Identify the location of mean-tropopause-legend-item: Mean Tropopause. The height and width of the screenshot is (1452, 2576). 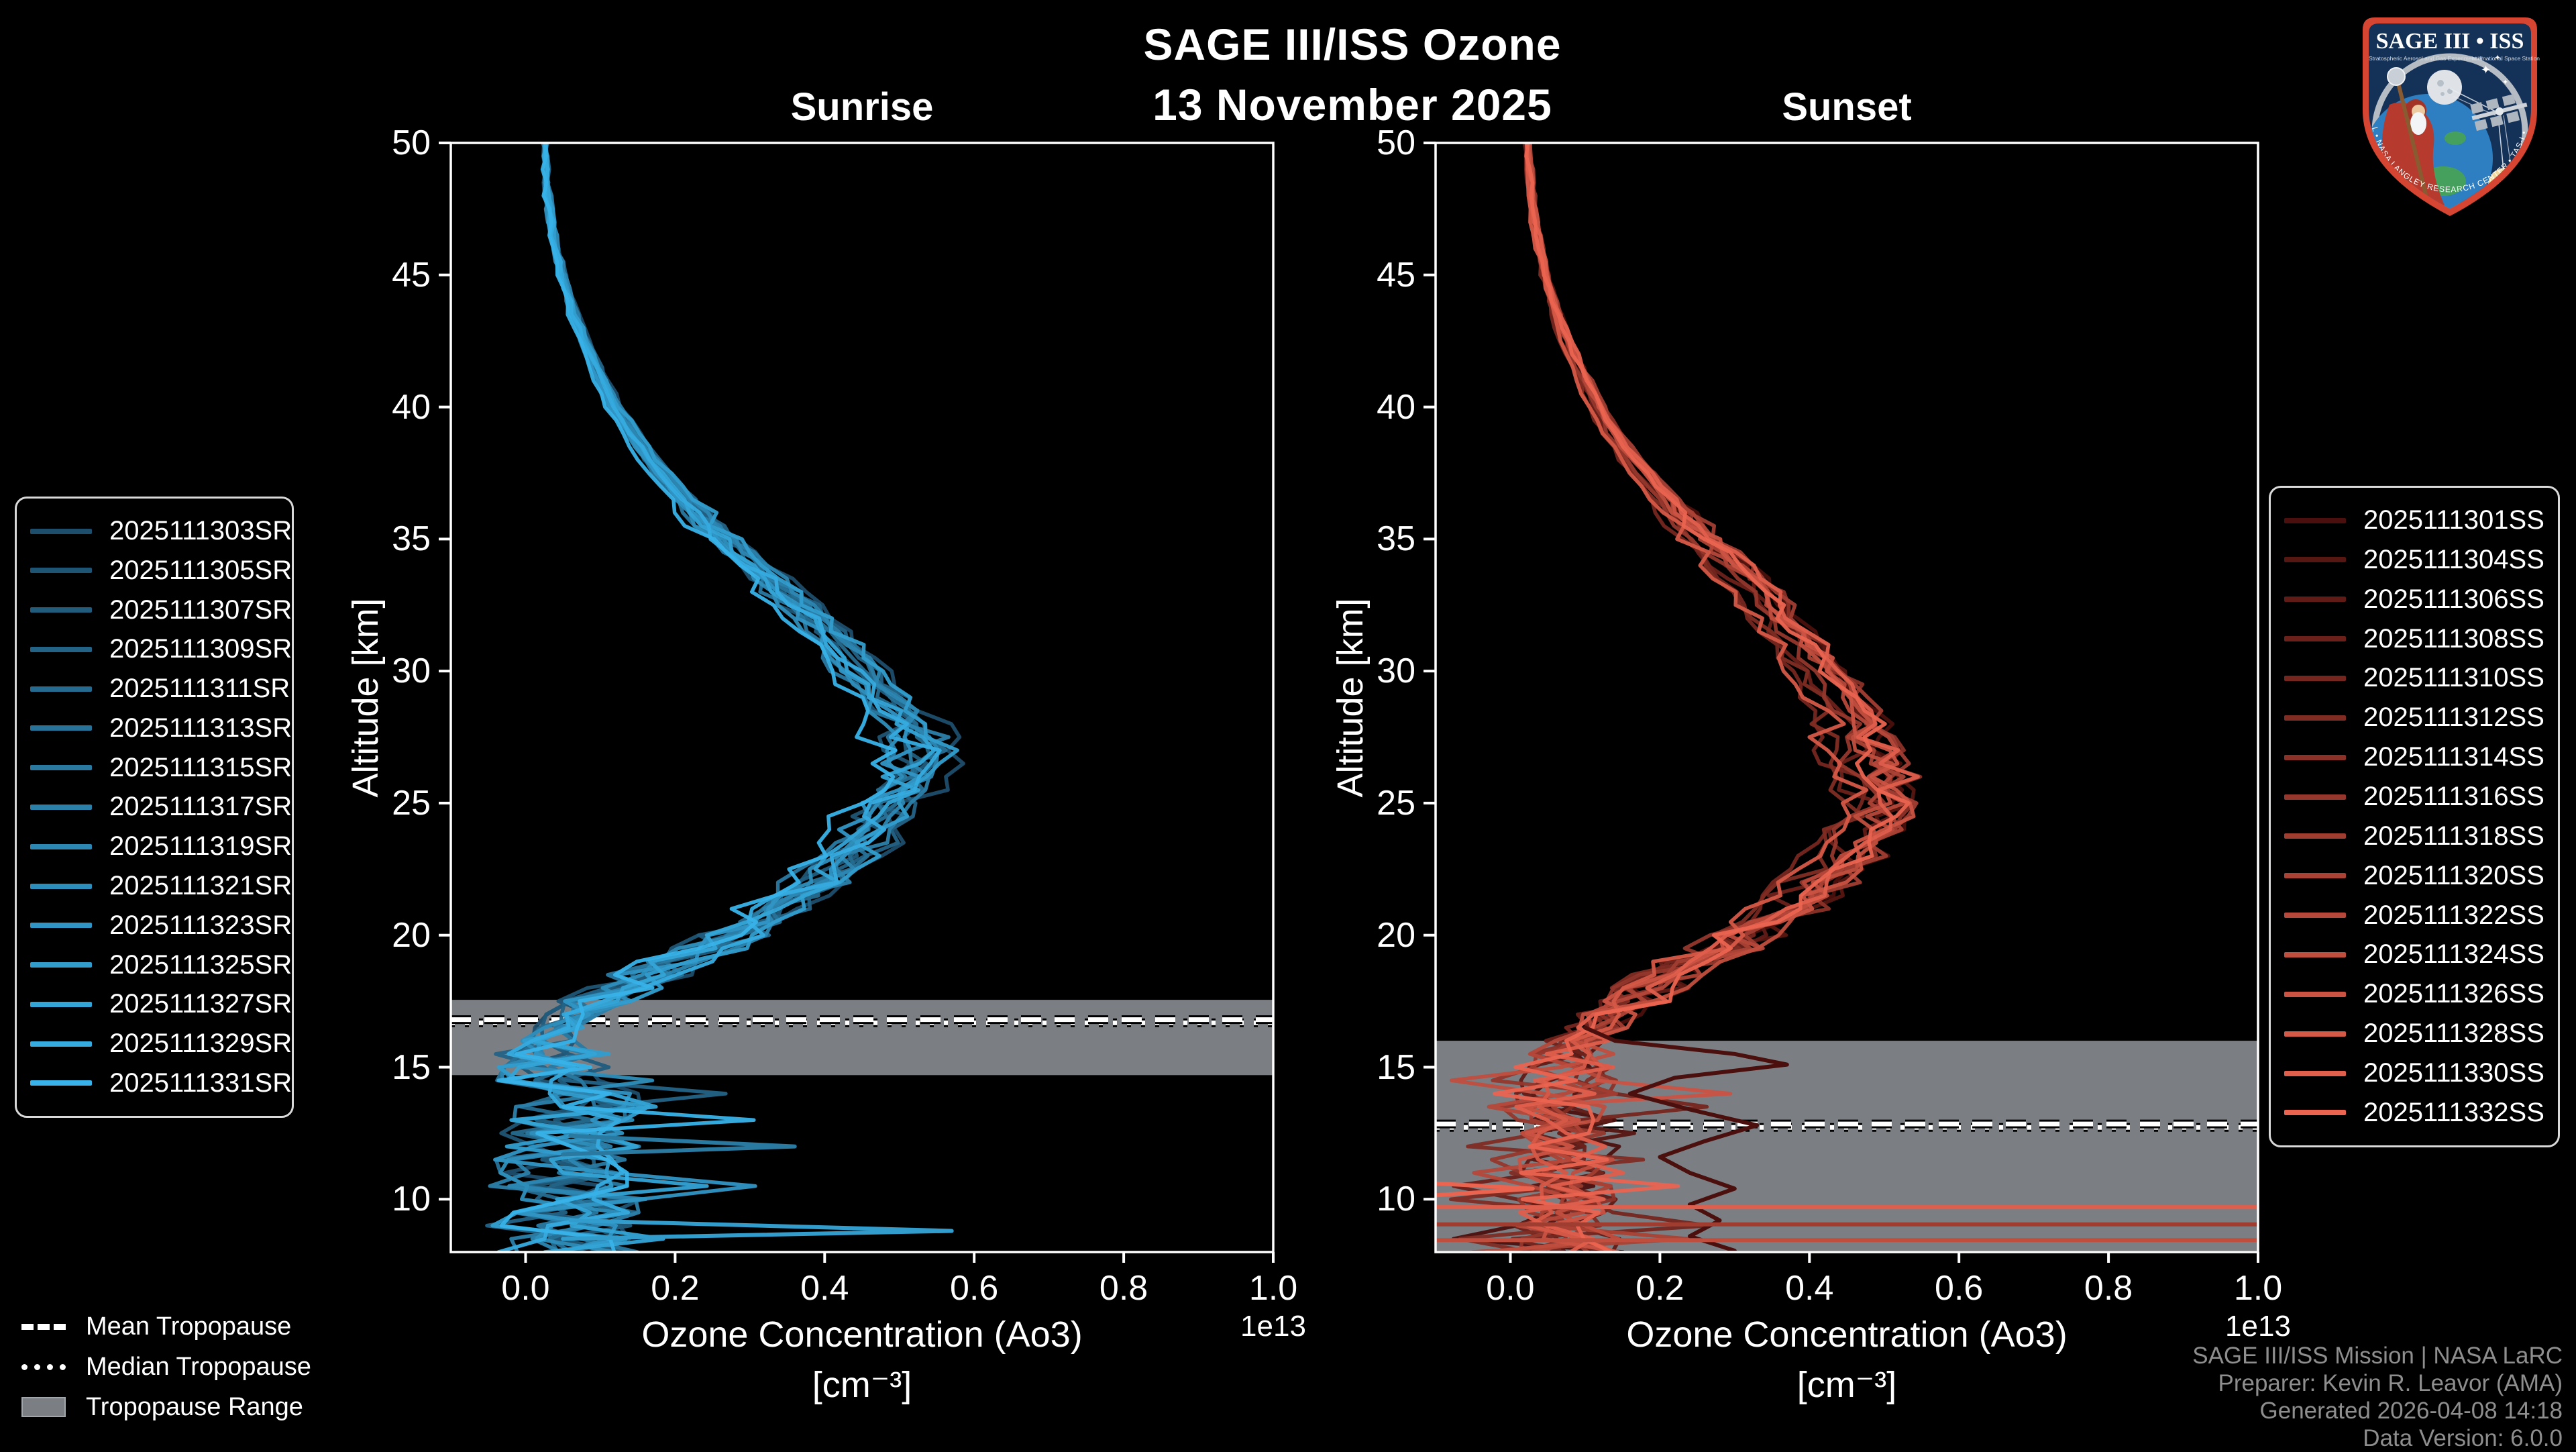
(166, 1326).